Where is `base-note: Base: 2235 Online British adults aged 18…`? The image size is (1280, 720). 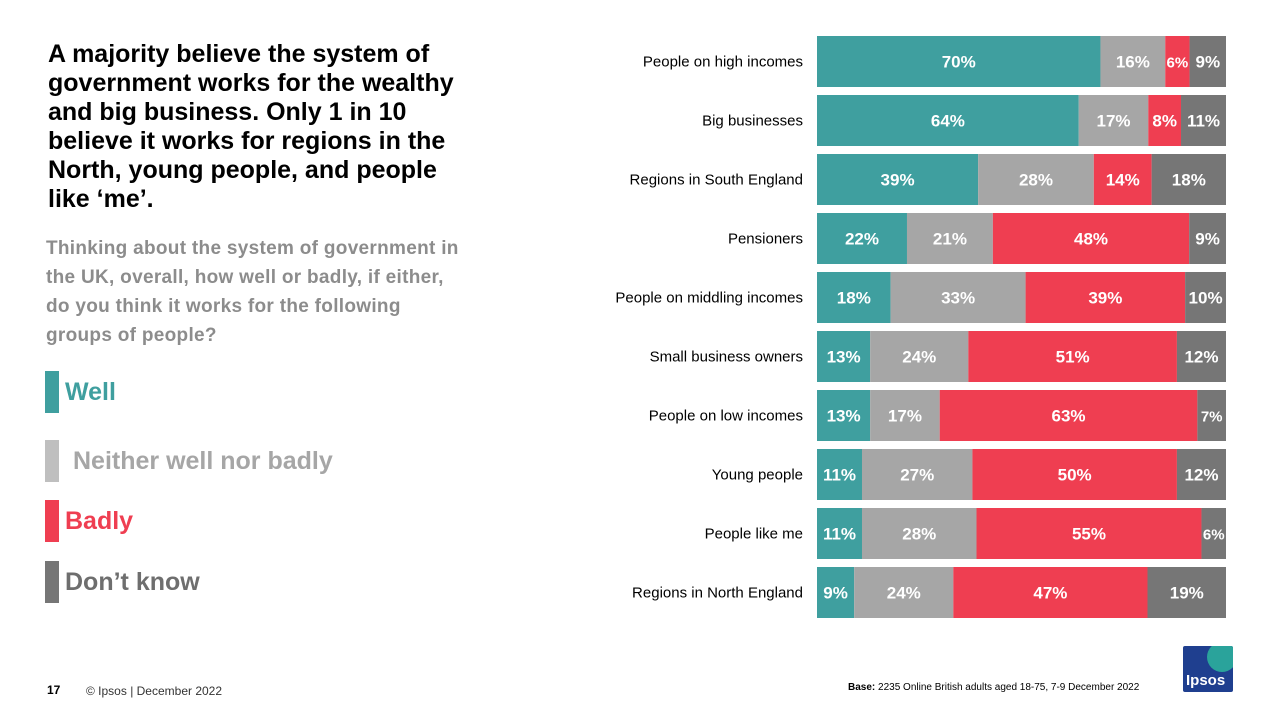 base-note: Base: 2235 Online British adults aged 18… is located at coordinates (993, 687).